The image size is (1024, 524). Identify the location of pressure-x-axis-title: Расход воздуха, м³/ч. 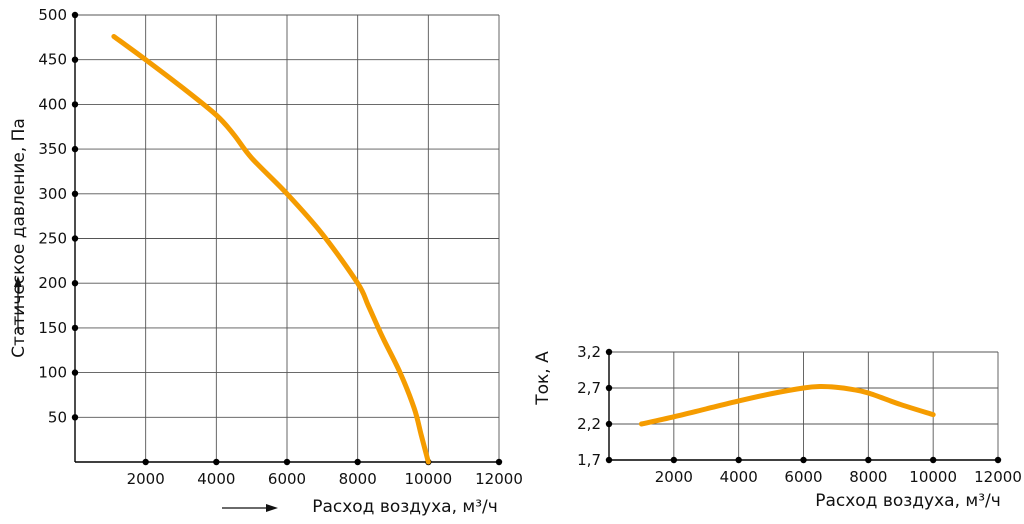
(405, 507).